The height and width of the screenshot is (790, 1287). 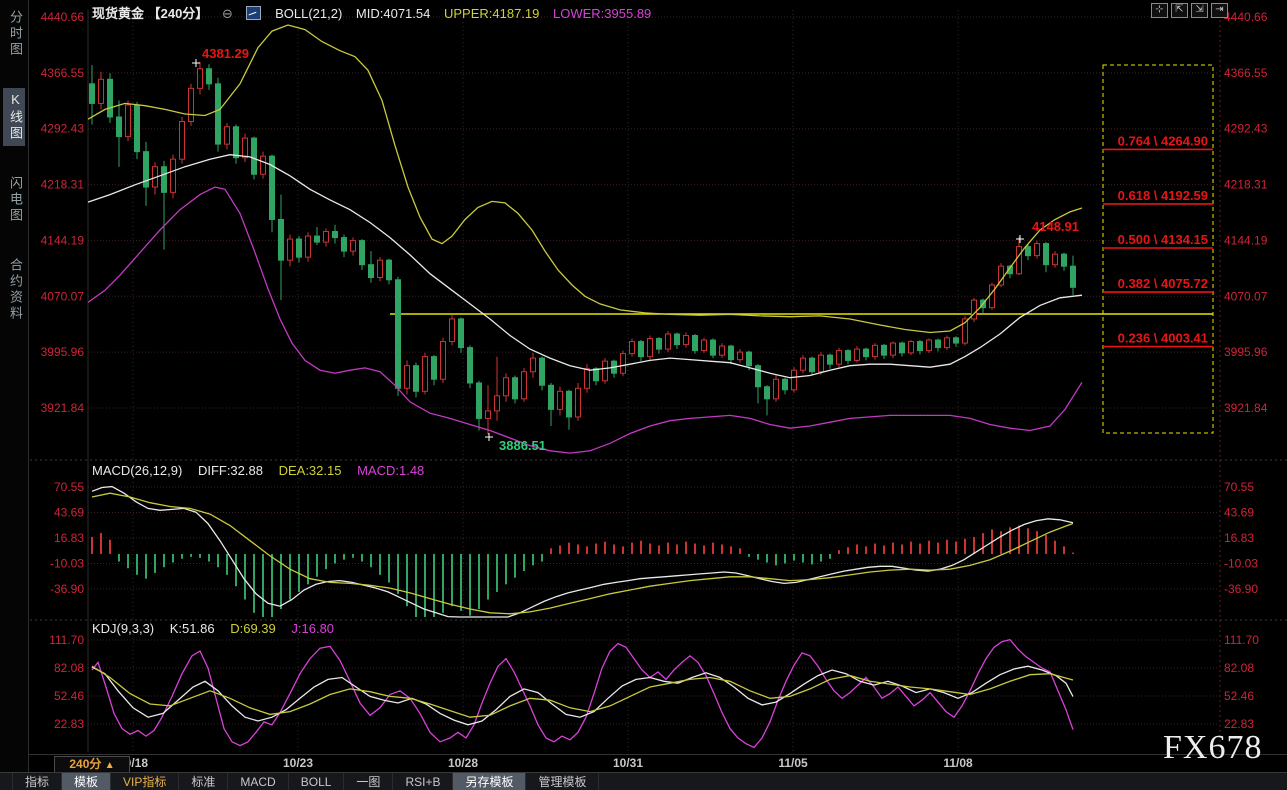 I want to click on scale-left-icon: ⇱, so click(x=1179, y=10).